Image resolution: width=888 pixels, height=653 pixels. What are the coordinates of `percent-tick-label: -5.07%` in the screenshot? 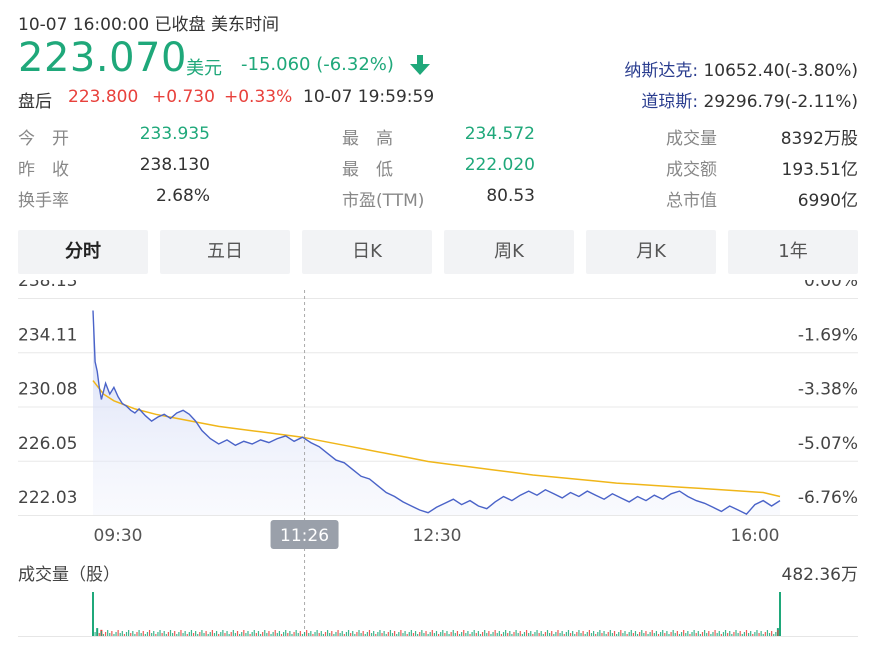 It's located at (828, 444).